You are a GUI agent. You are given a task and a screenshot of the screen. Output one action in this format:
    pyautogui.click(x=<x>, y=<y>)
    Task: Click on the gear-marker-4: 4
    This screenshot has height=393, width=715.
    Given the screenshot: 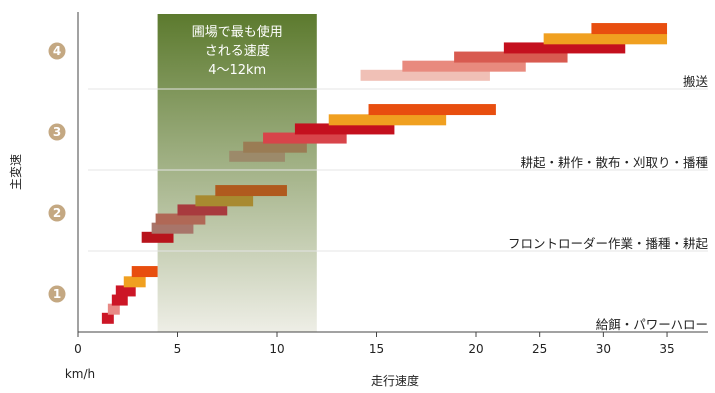 What is the action you would take?
    pyautogui.click(x=57, y=51)
    